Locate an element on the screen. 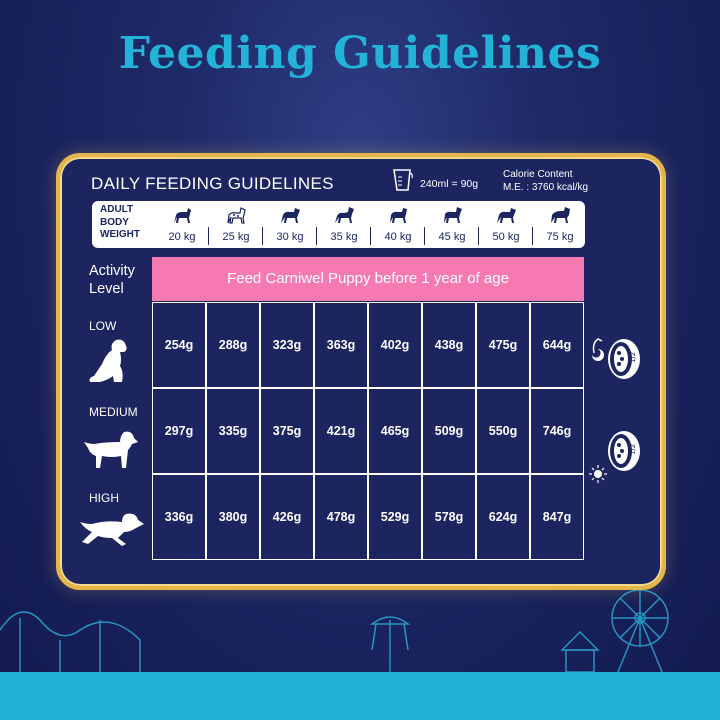  grid-cell: 438g is located at coordinates (449, 345).